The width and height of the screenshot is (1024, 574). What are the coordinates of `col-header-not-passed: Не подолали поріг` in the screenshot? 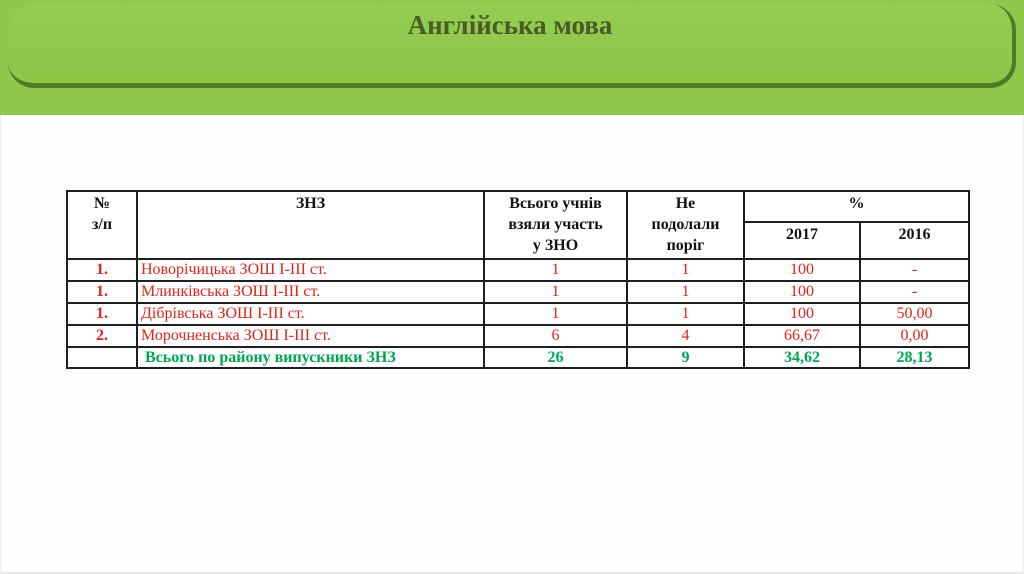 It's located at (685, 225).